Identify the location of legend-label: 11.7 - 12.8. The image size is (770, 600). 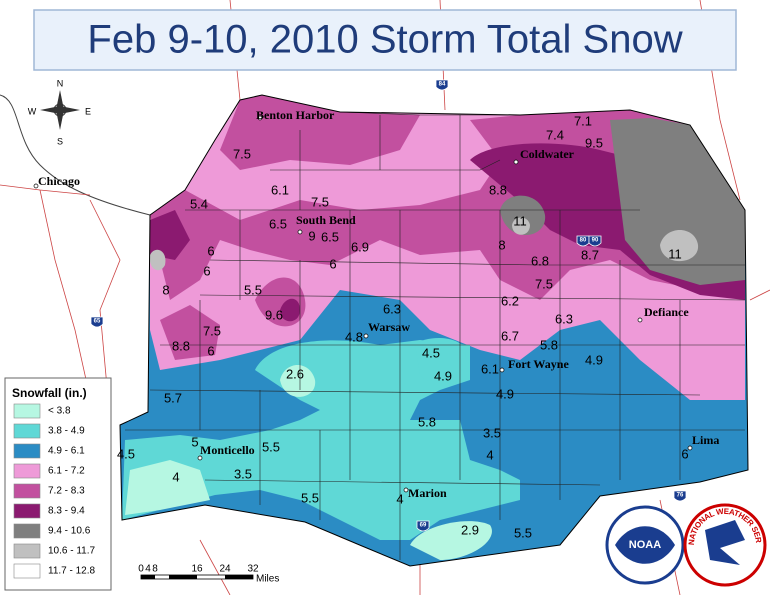
(72, 571).